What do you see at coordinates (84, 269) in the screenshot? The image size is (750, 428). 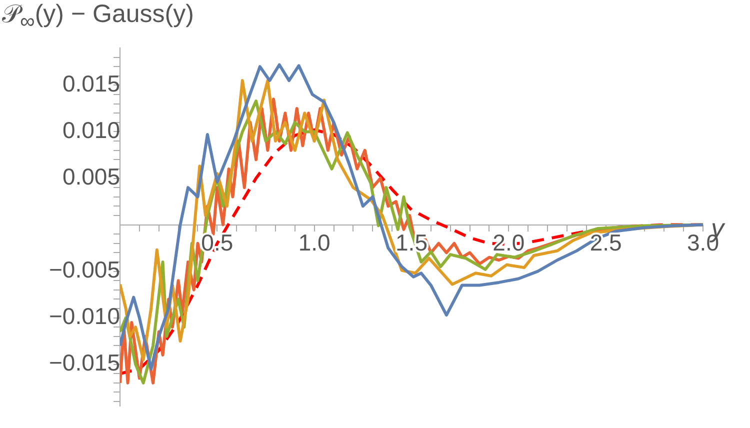 I see `y-tick-label: −0.005` at bounding box center [84, 269].